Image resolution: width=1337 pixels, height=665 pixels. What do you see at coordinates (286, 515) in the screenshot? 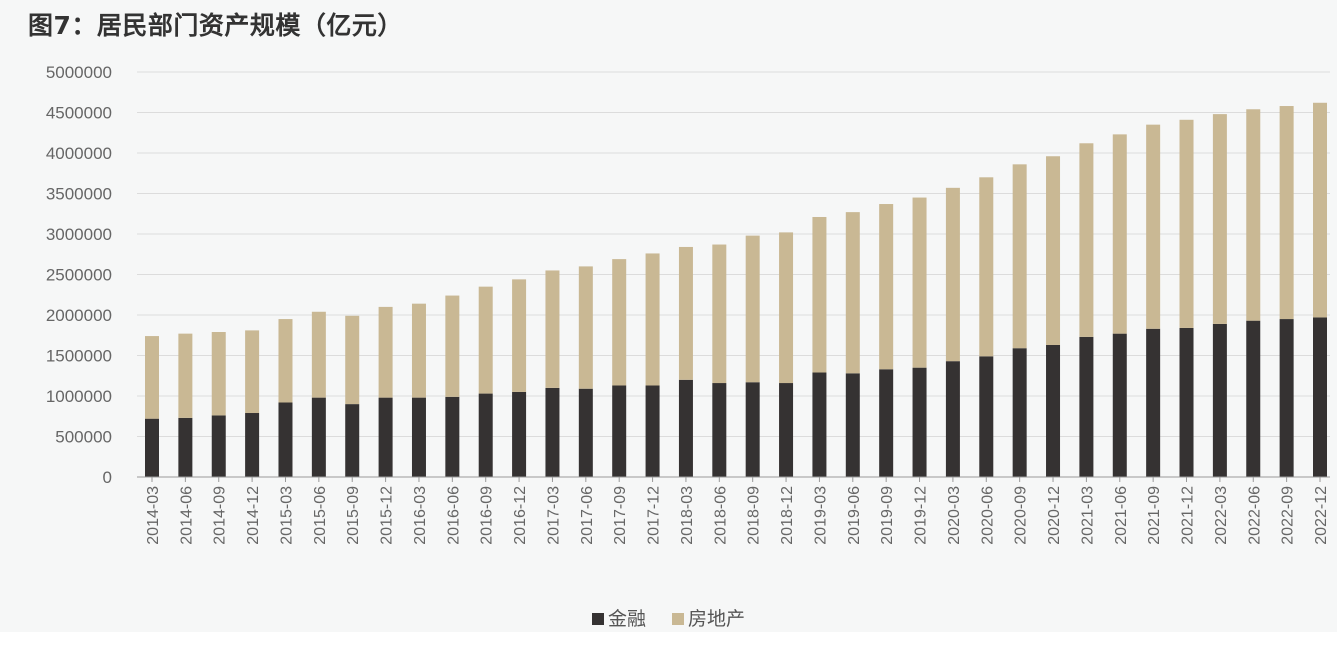
I see `x-tick-label: 2015-03` at bounding box center [286, 515].